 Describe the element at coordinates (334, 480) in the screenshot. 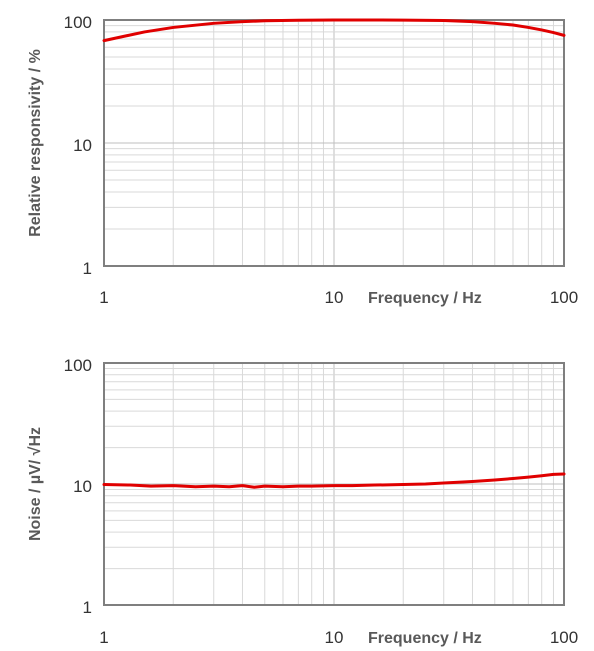

I see `noise-series-line` at that location.